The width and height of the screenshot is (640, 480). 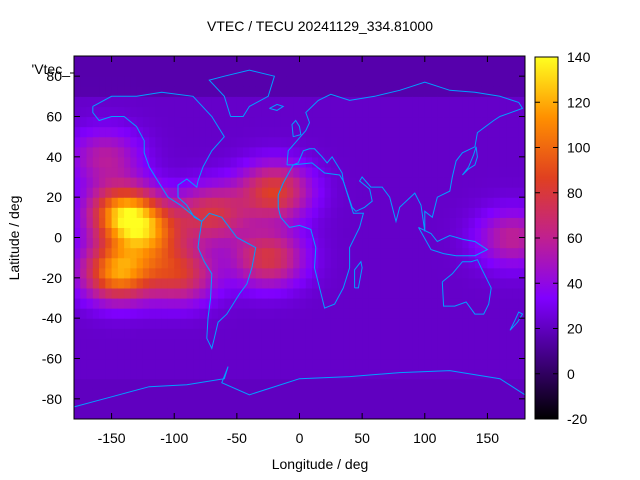 What do you see at coordinates (227, 281) in the screenshot?
I see `coast-south-america` at bounding box center [227, 281].